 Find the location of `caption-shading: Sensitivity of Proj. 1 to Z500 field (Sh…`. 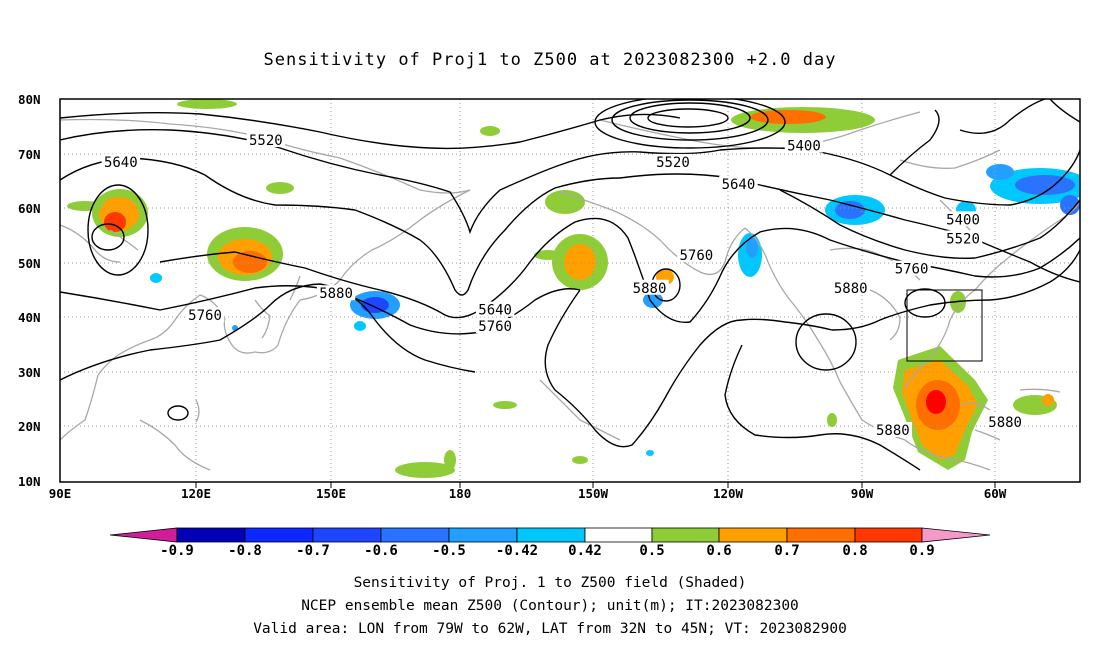

caption-shading: Sensitivity of Proj. 1 to Z500 field (Sh… is located at coordinates (550, 583).